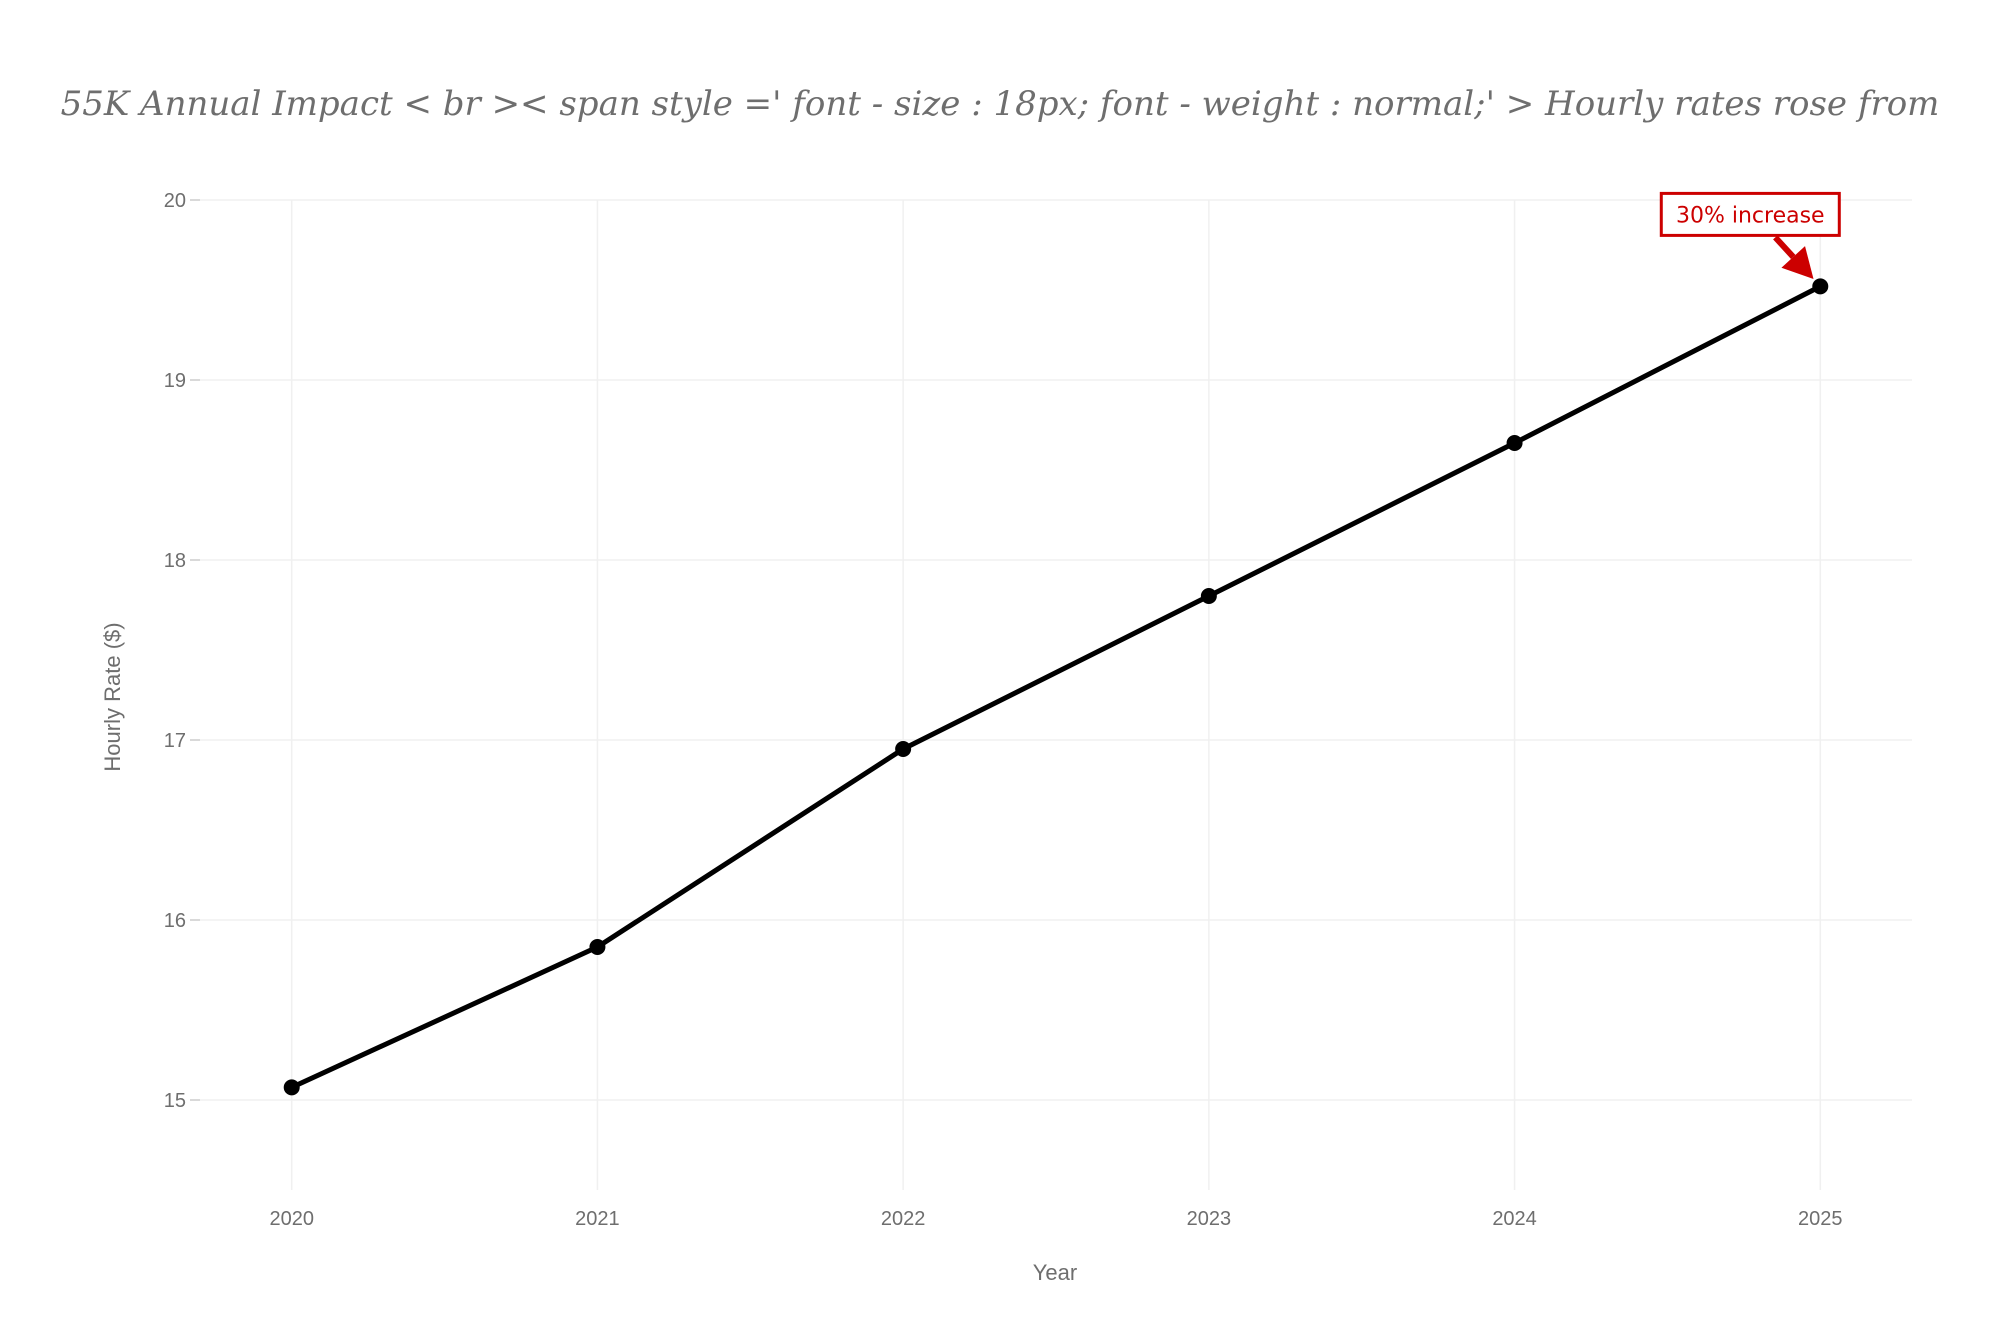 The image size is (2000, 1333). I want to click on y-tick-label: 18, so click(175, 561).